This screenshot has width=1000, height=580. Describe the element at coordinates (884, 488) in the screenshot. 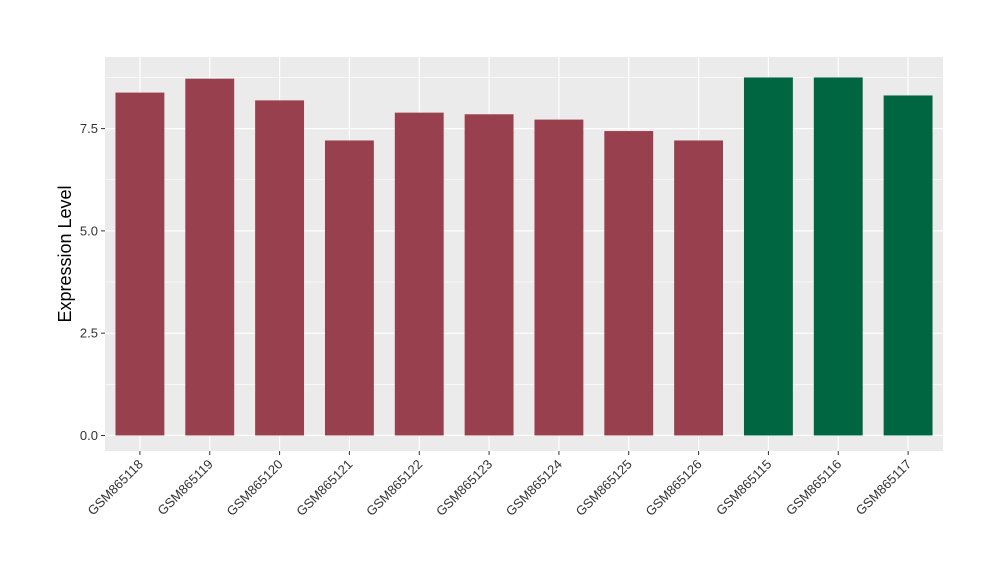

I see `x-tick-label: GSM865117` at that location.